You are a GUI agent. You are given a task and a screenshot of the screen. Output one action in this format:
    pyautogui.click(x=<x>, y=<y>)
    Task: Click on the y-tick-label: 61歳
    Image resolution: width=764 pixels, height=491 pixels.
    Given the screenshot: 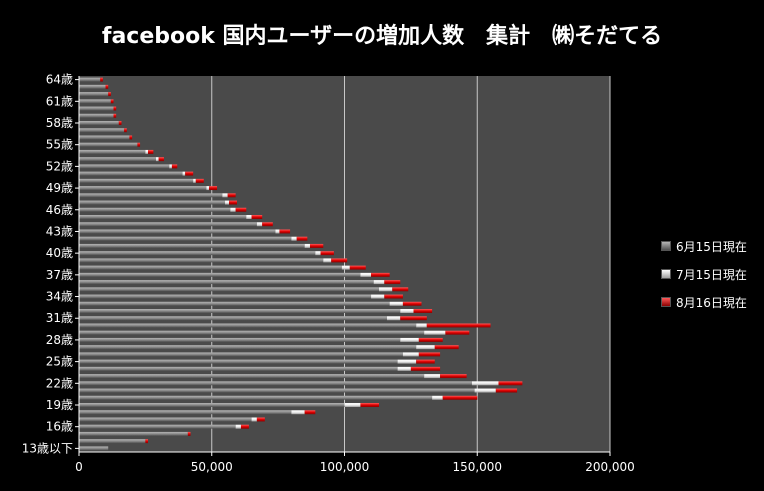 What is the action you would take?
    pyautogui.click(x=59, y=101)
    